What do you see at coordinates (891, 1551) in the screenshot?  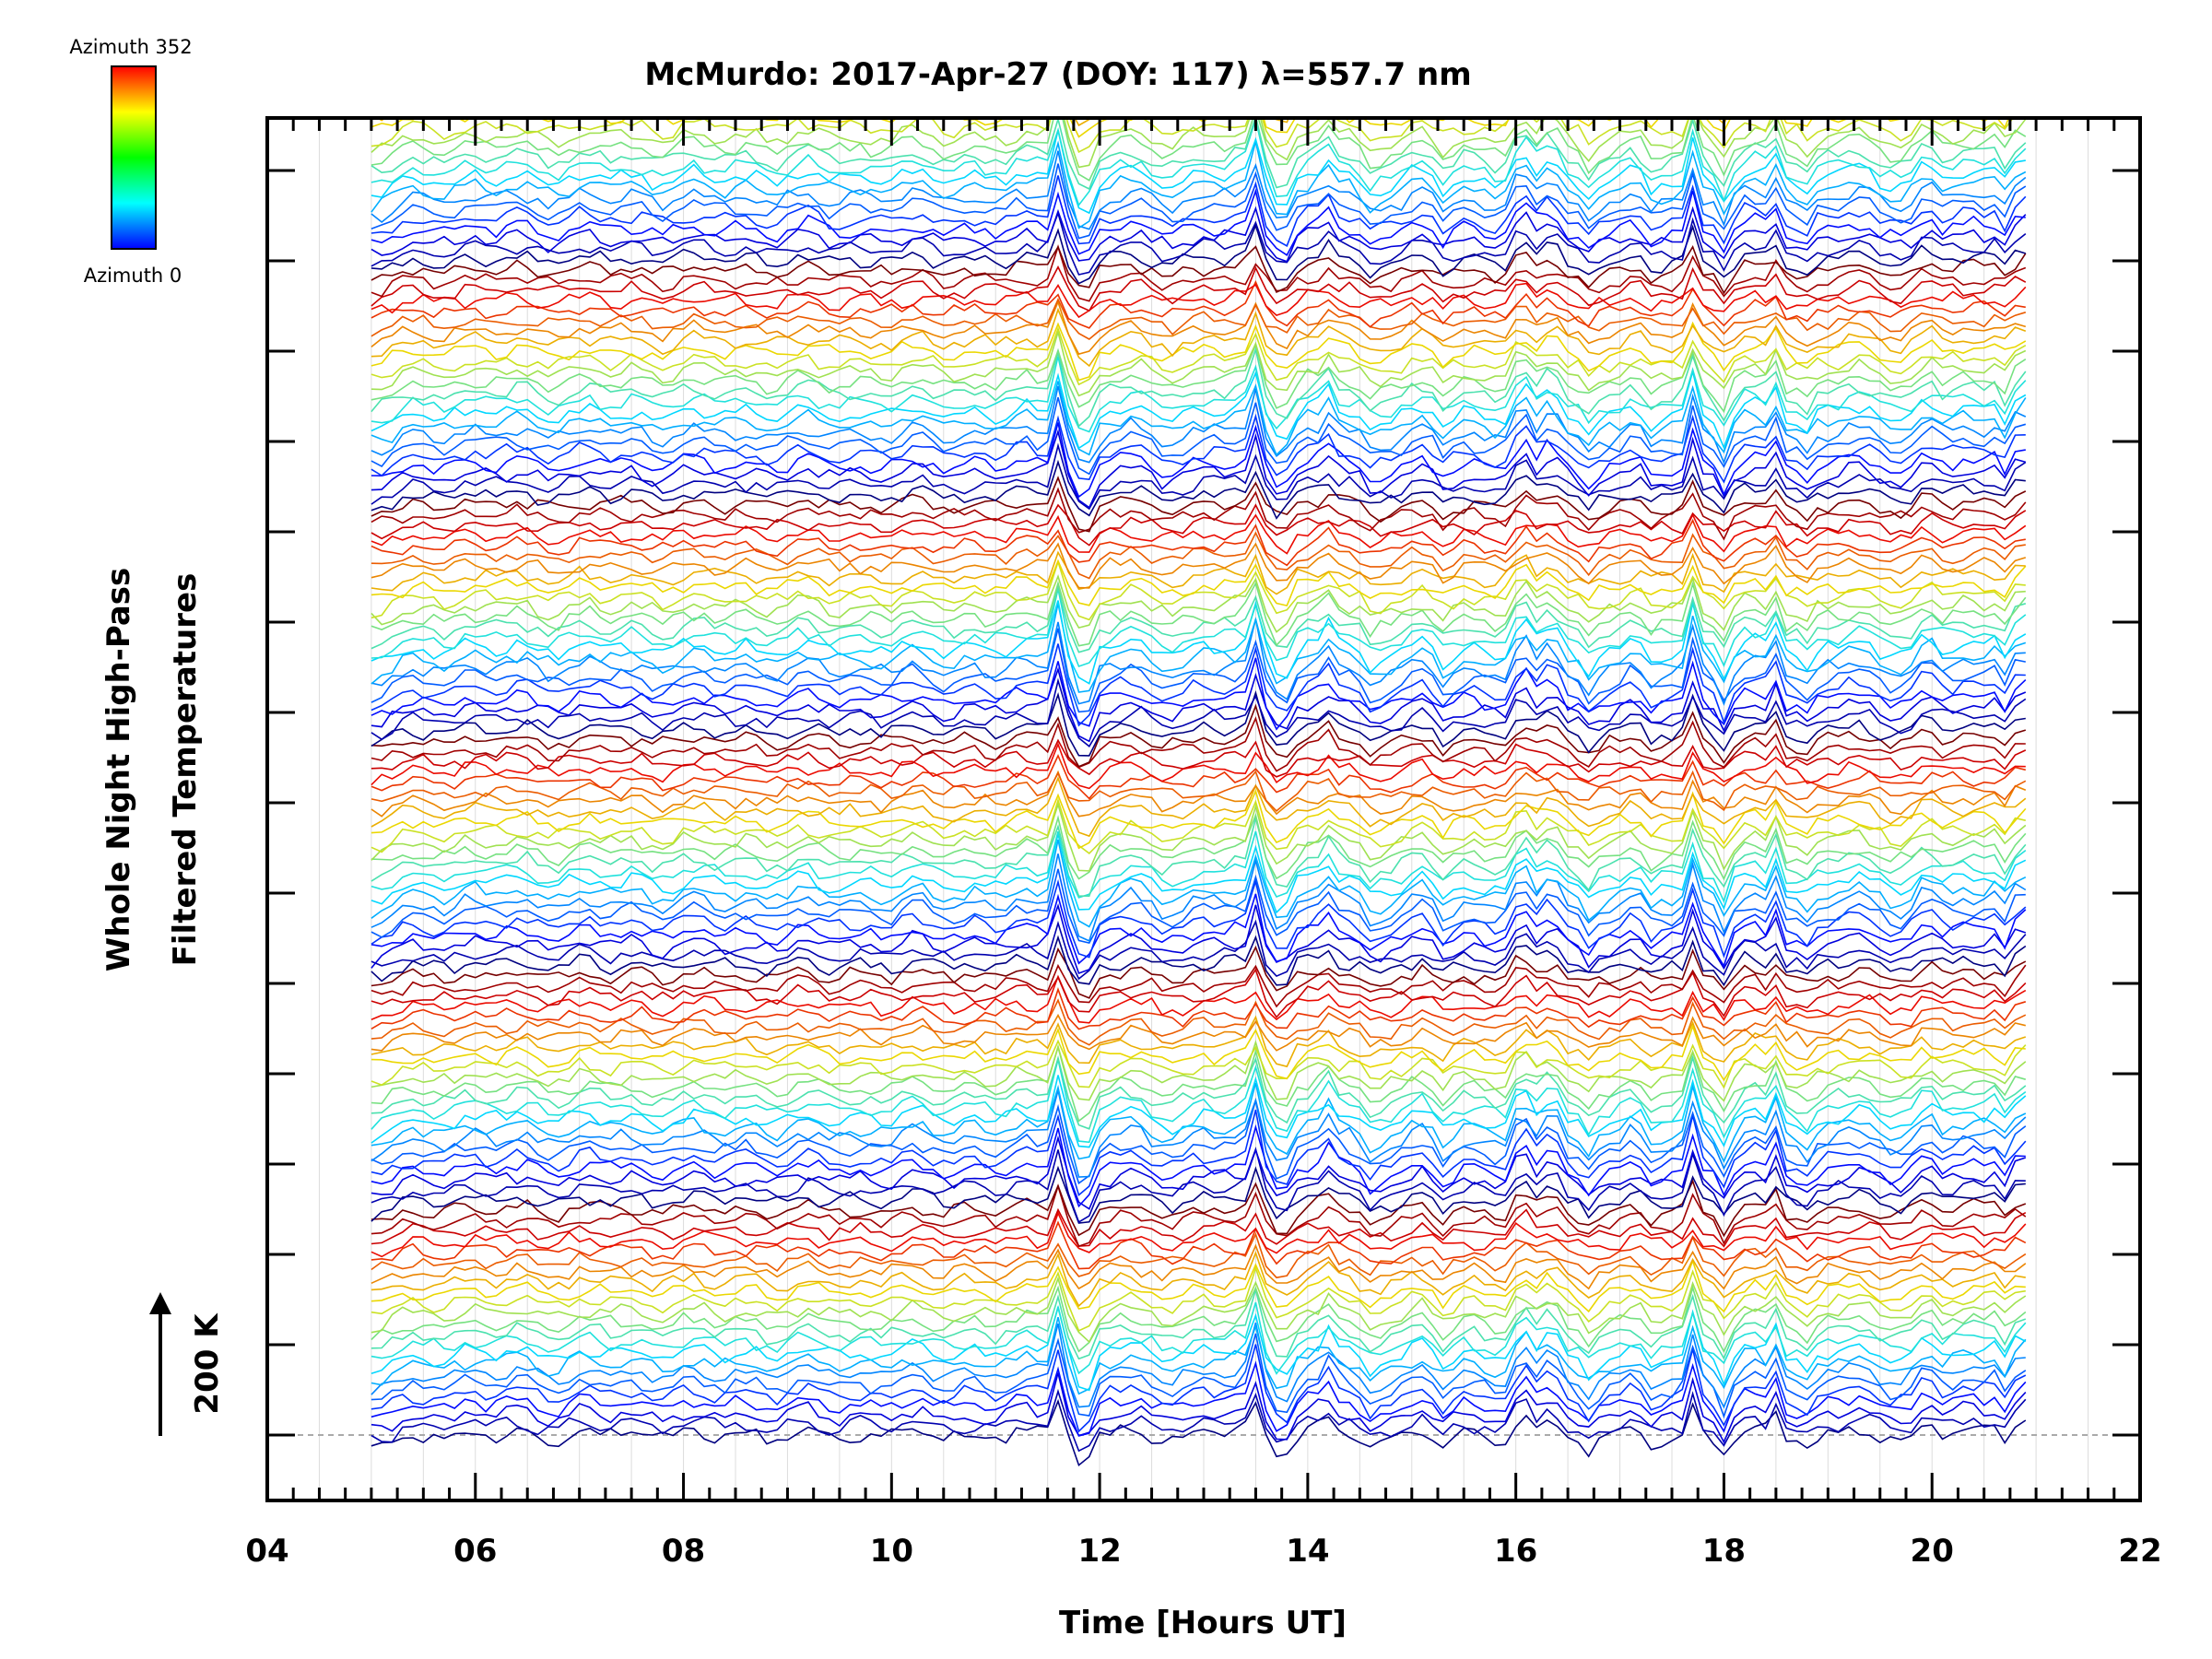 I see `x-tick-label: 10` at bounding box center [891, 1551].